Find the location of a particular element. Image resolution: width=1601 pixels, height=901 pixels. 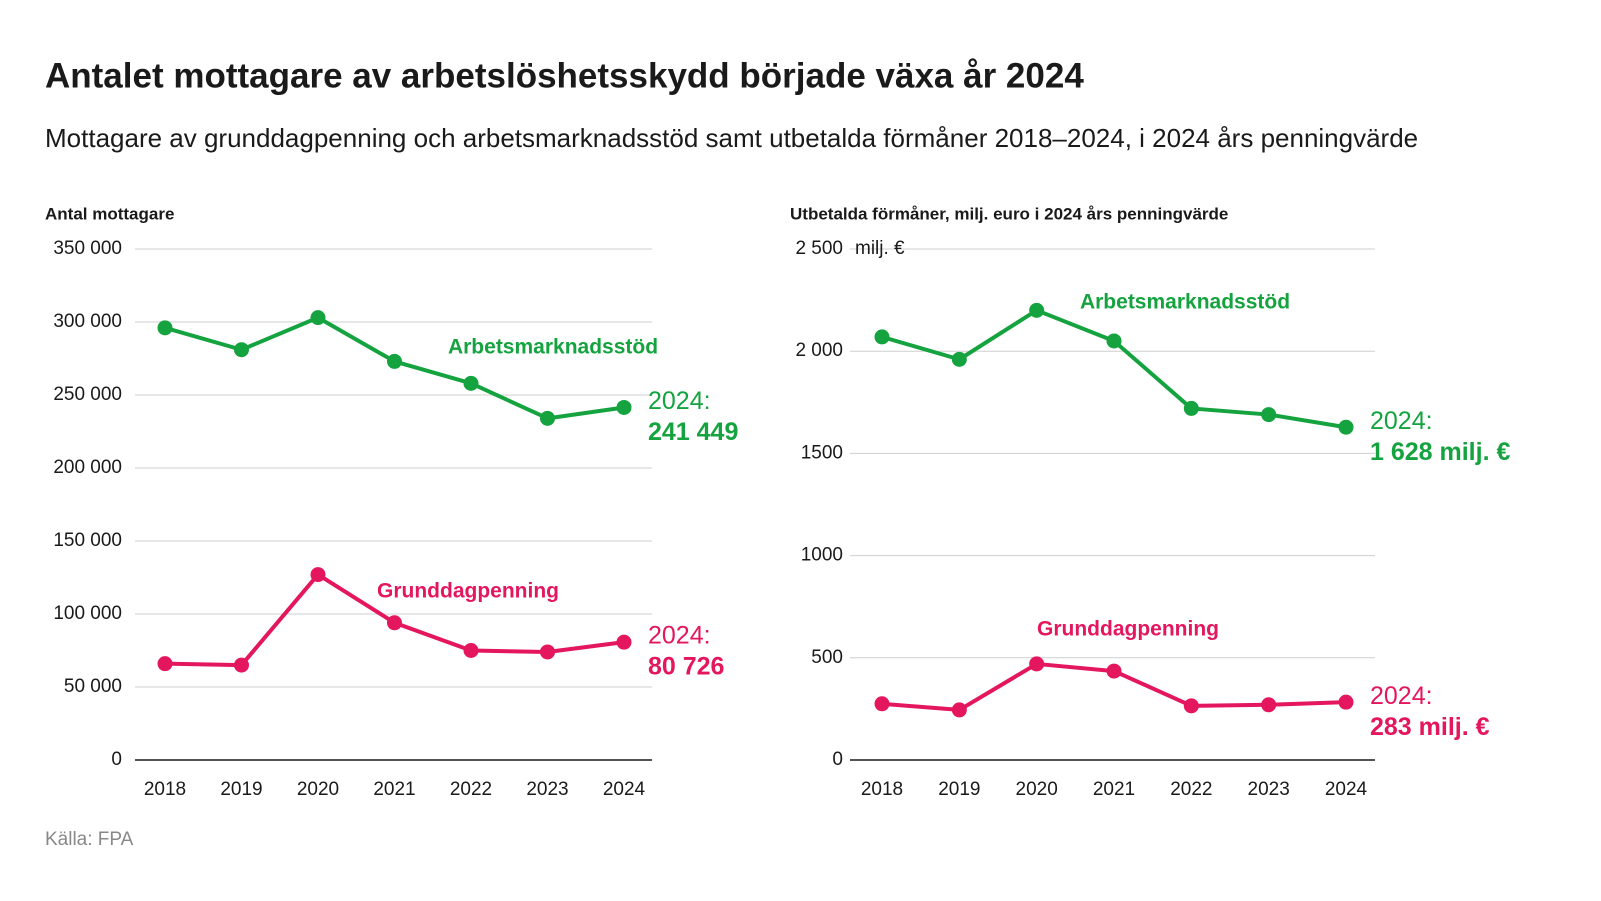

y-tick-label: 1000 is located at coordinates (822, 555).